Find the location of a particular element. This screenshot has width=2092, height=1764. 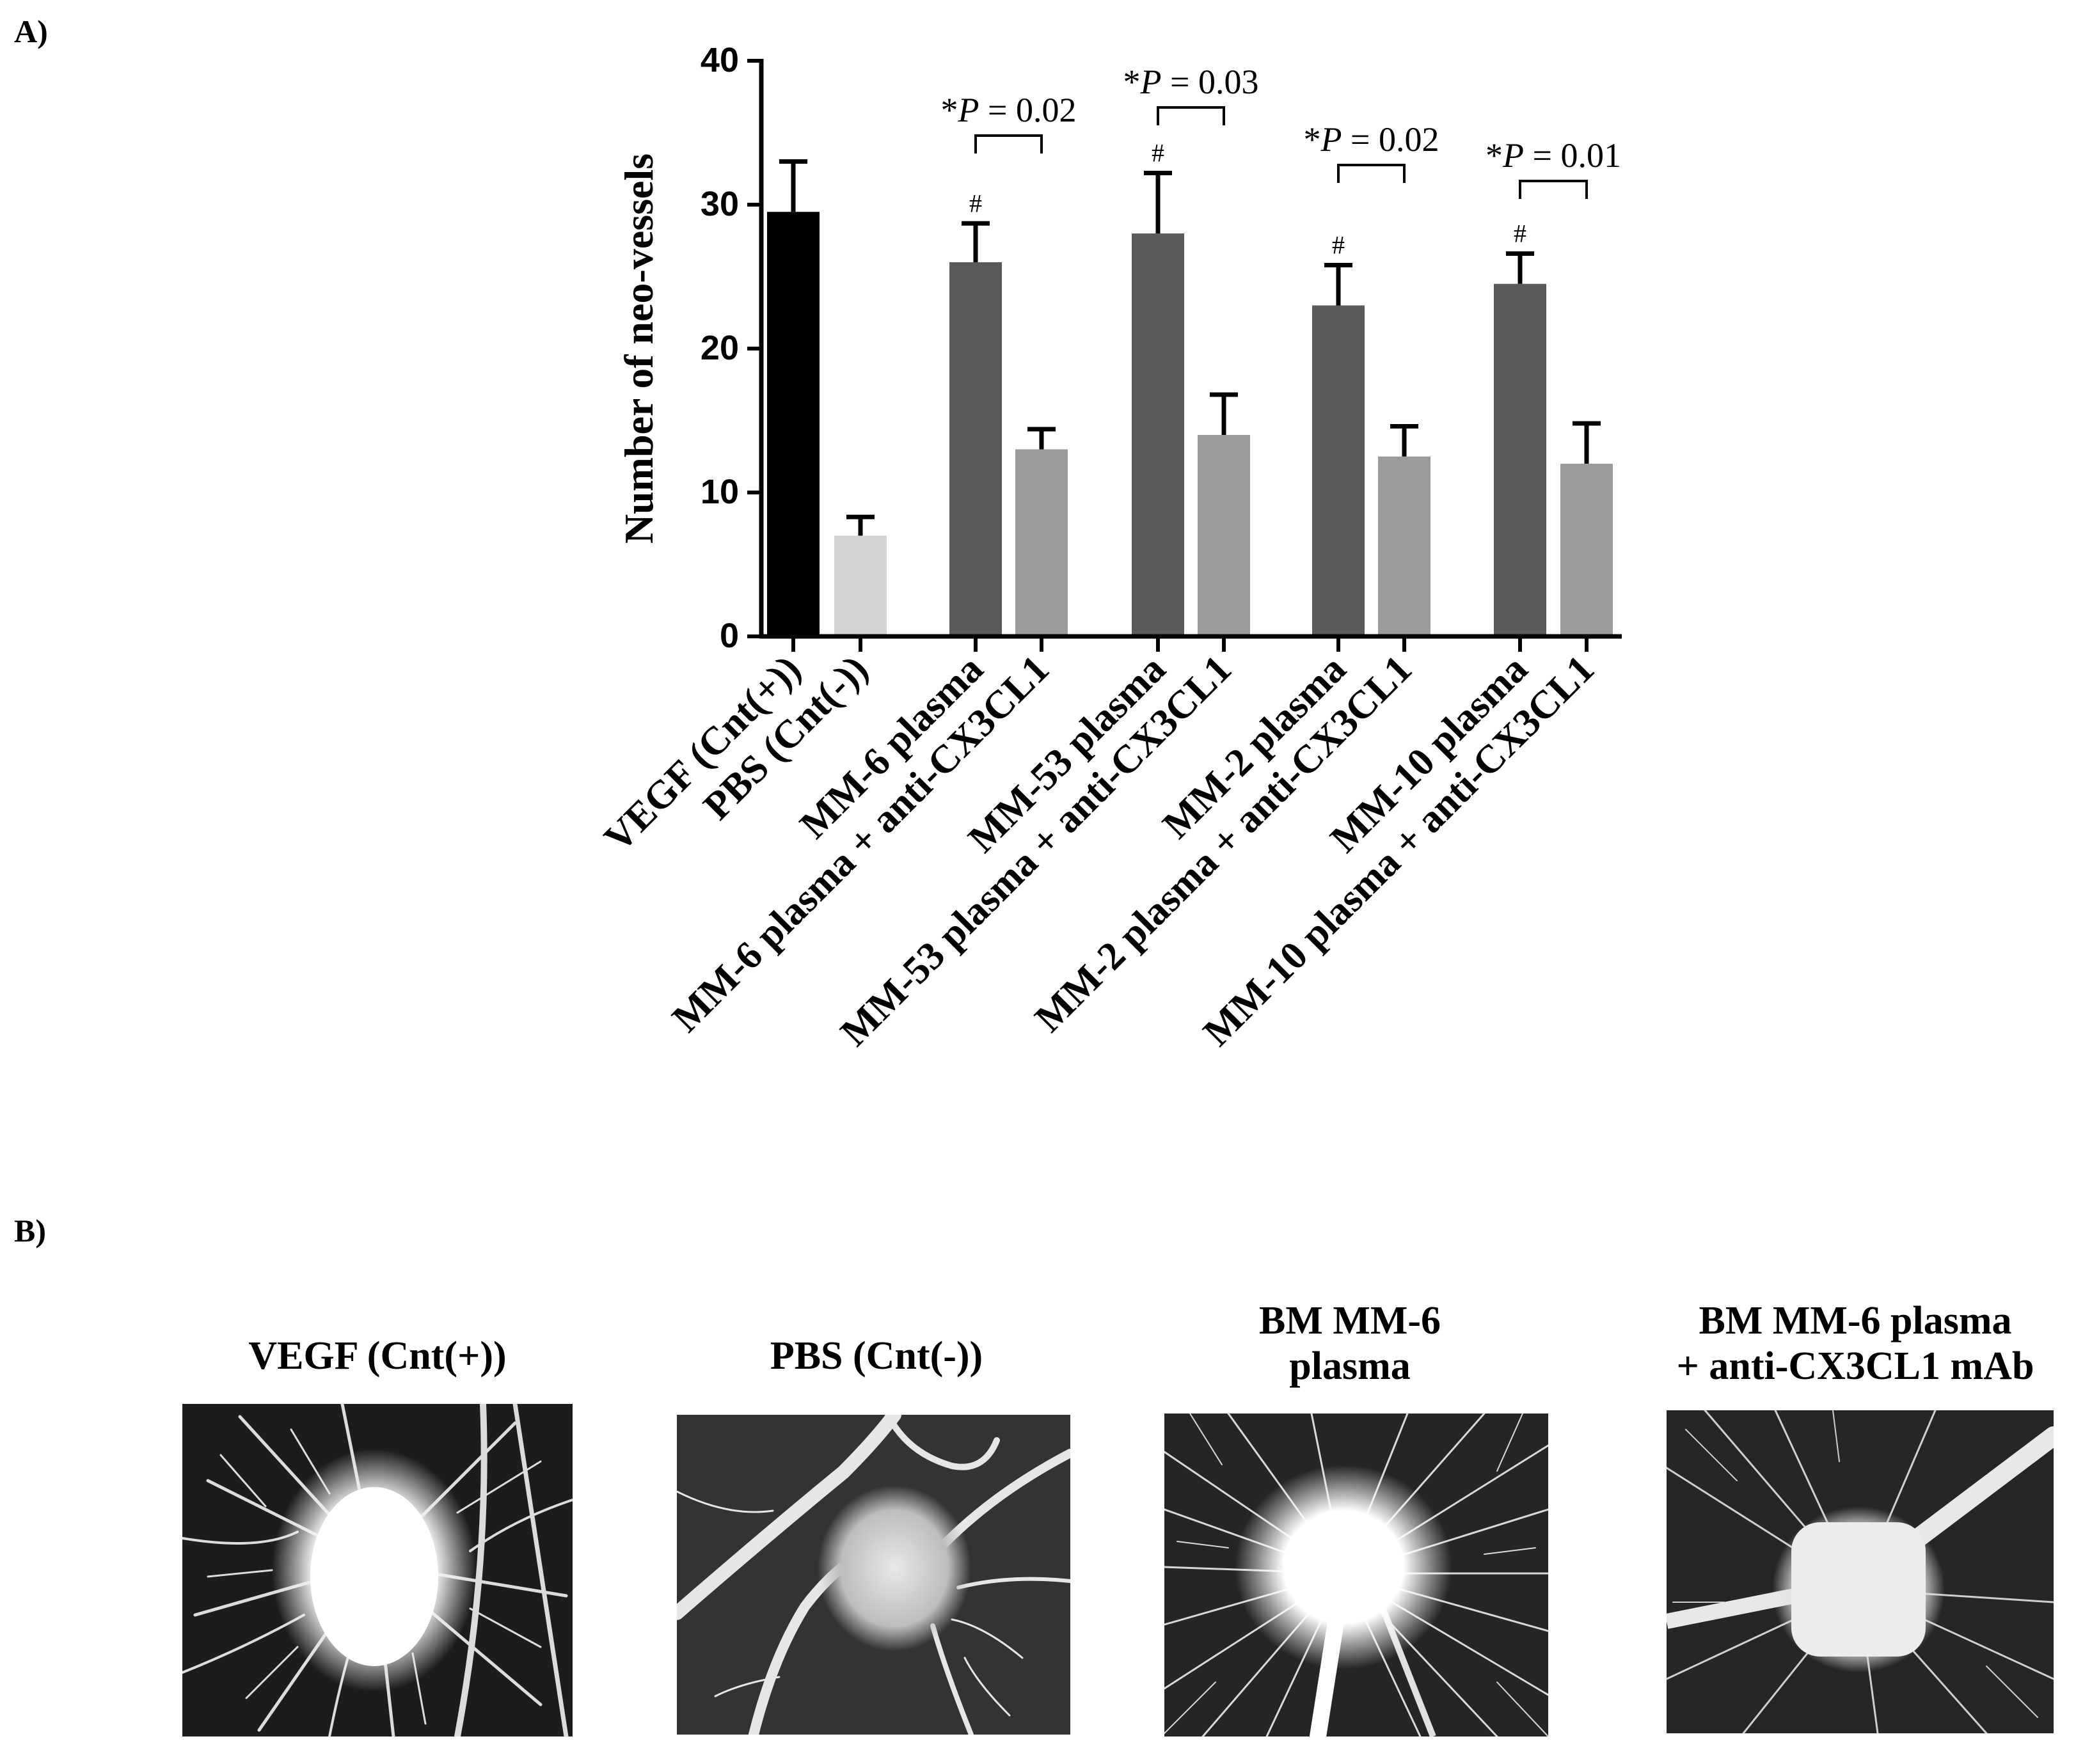

p-value-label-3: *P = 0.02 is located at coordinates (1372, 139).